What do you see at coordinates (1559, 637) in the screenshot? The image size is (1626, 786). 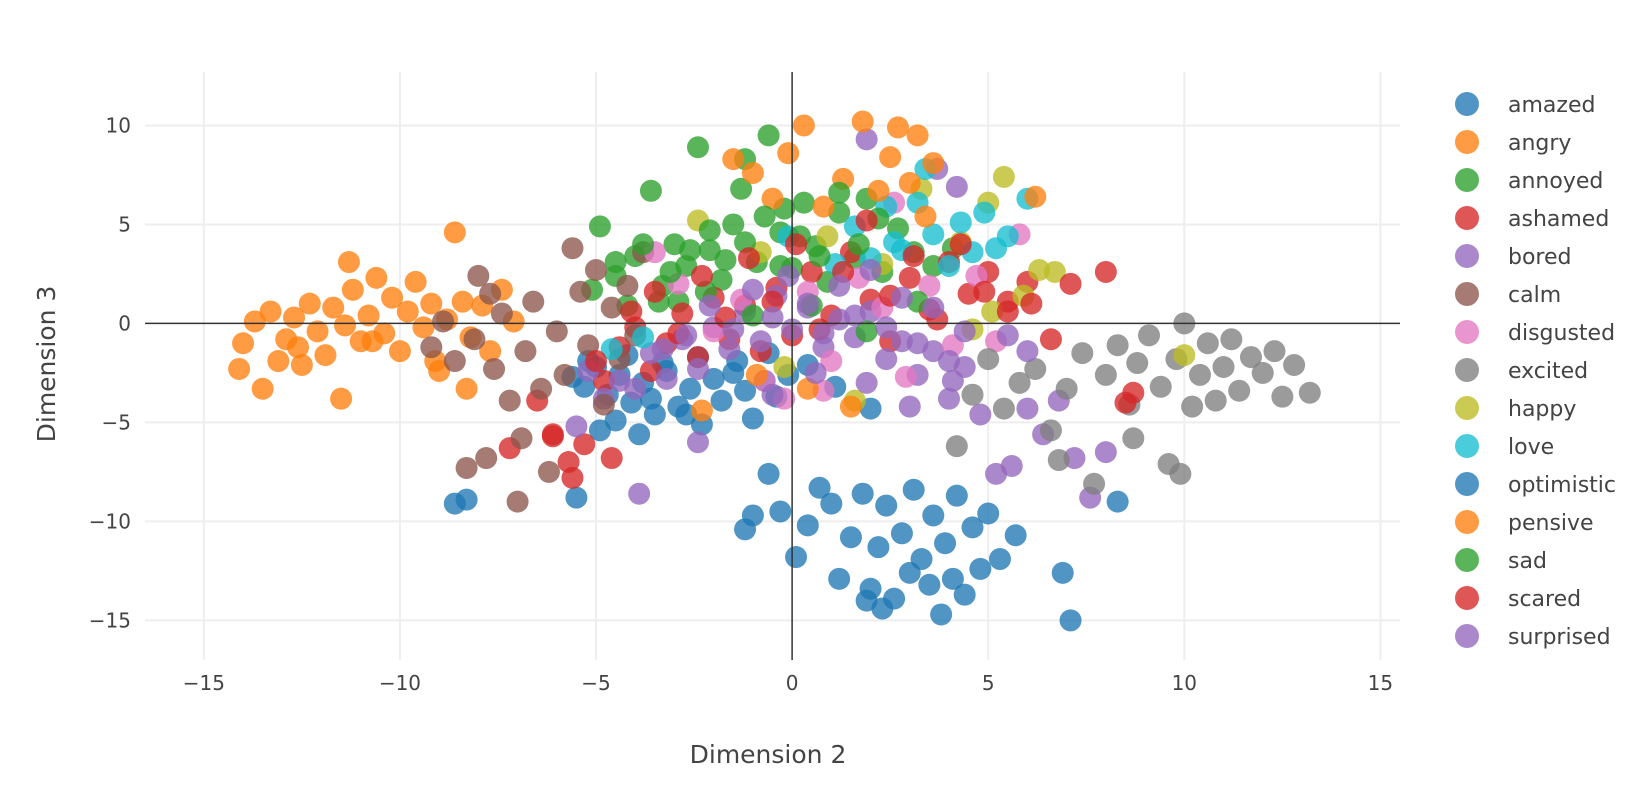 I see `legend-label: surprised` at bounding box center [1559, 637].